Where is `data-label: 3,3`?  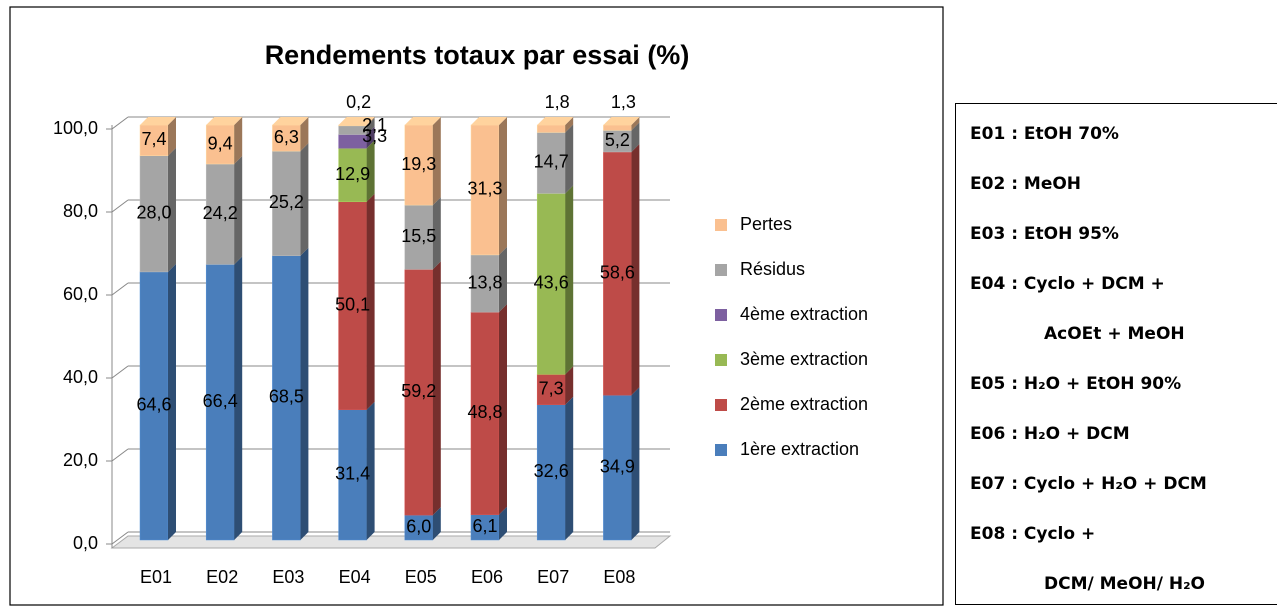
data-label: 3,3 is located at coordinates (374, 136).